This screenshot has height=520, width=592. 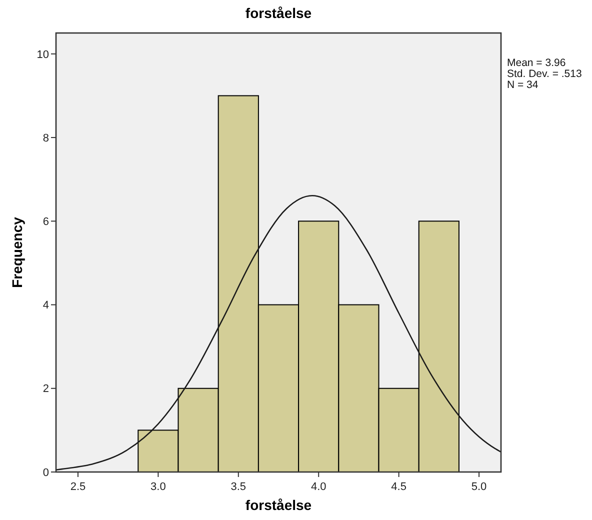 I want to click on y-tick-label: 6, so click(x=45, y=222).